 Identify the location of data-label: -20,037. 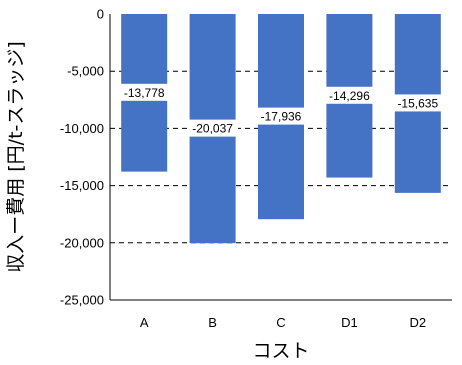
(213, 128).